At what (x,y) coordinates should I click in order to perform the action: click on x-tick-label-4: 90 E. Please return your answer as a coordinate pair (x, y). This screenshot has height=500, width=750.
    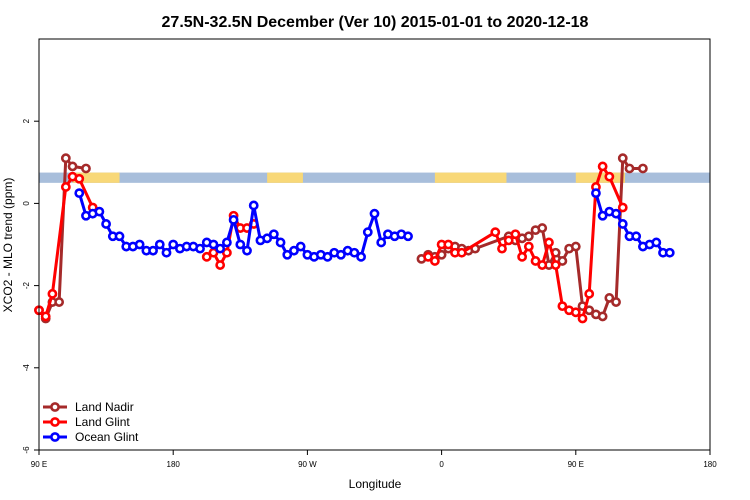
    Looking at the image, I should click on (576, 464).